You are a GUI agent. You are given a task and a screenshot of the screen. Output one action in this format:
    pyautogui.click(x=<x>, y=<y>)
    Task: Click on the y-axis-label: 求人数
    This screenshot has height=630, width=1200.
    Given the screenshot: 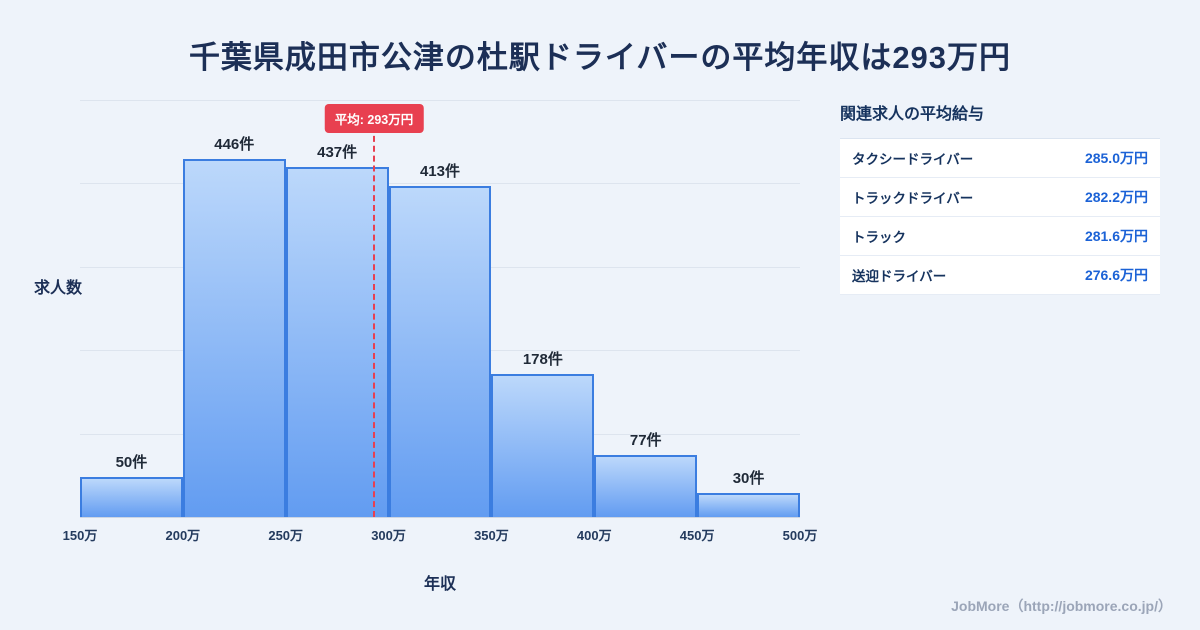 What is the action you would take?
    pyautogui.click(x=58, y=288)
    